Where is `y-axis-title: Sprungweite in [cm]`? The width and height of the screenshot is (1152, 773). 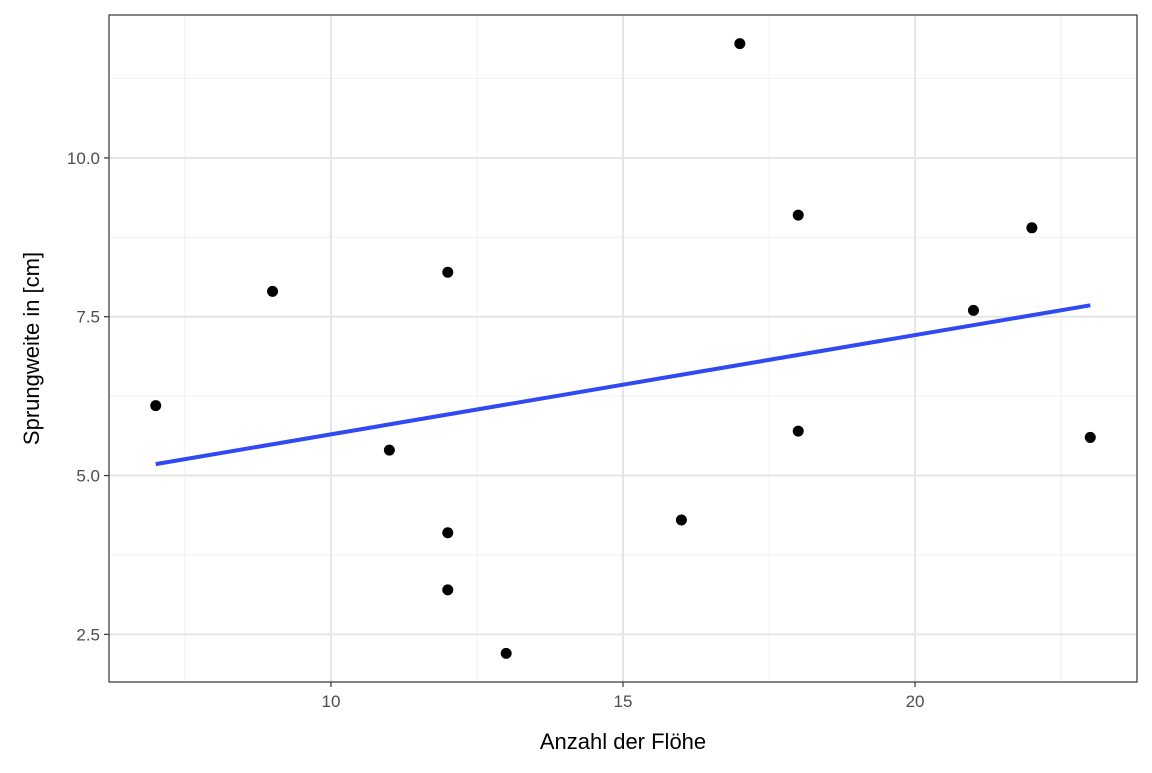 y-axis-title: Sprungweite in [cm] is located at coordinates (31, 348).